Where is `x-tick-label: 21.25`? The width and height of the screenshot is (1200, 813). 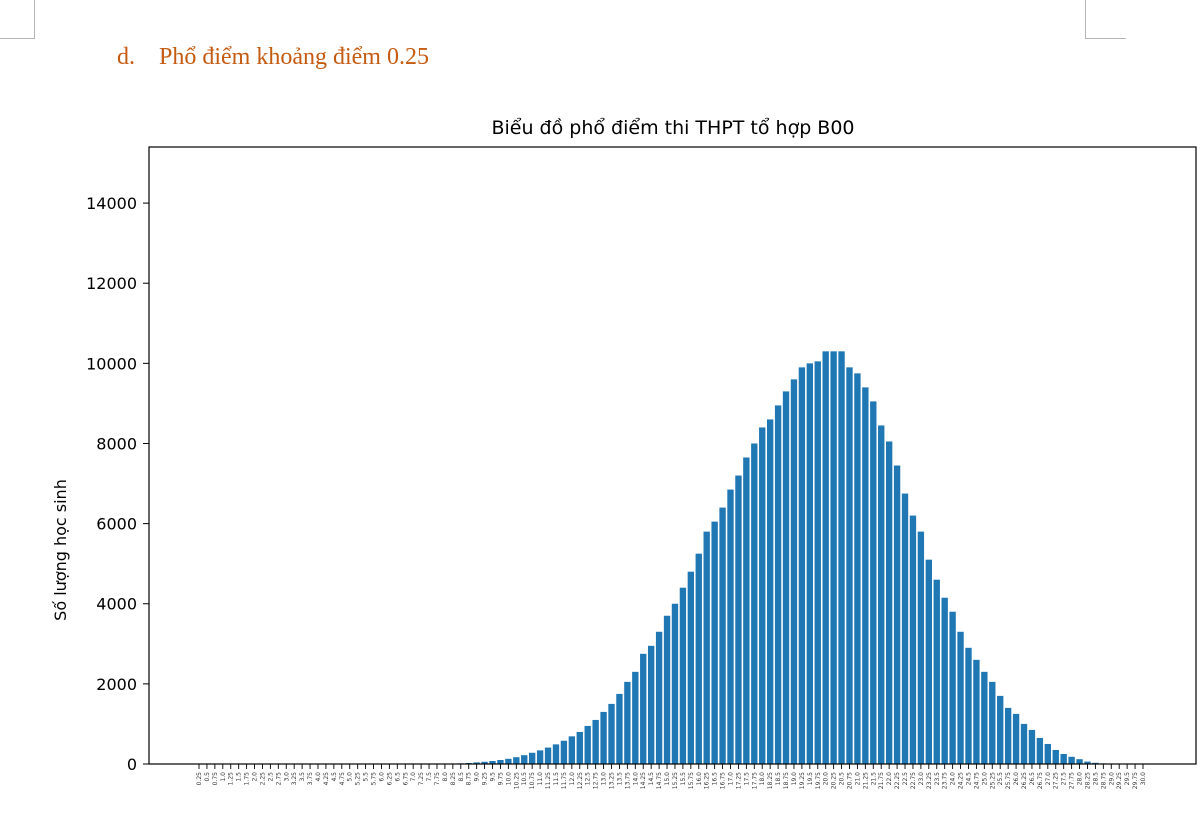 x-tick-label: 21.25 is located at coordinates (865, 780).